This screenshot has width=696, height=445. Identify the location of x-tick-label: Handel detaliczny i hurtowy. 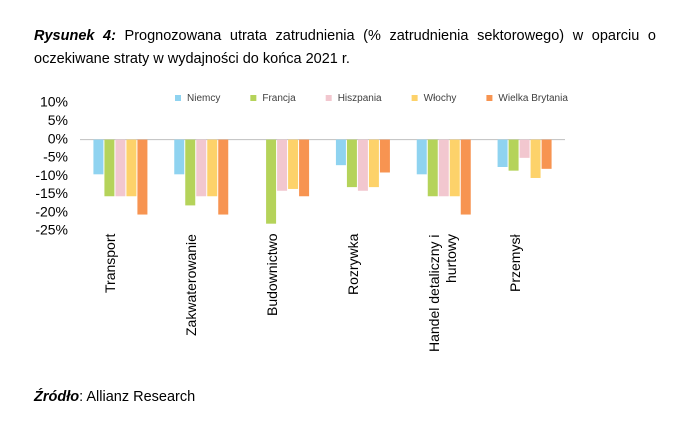
(442, 293).